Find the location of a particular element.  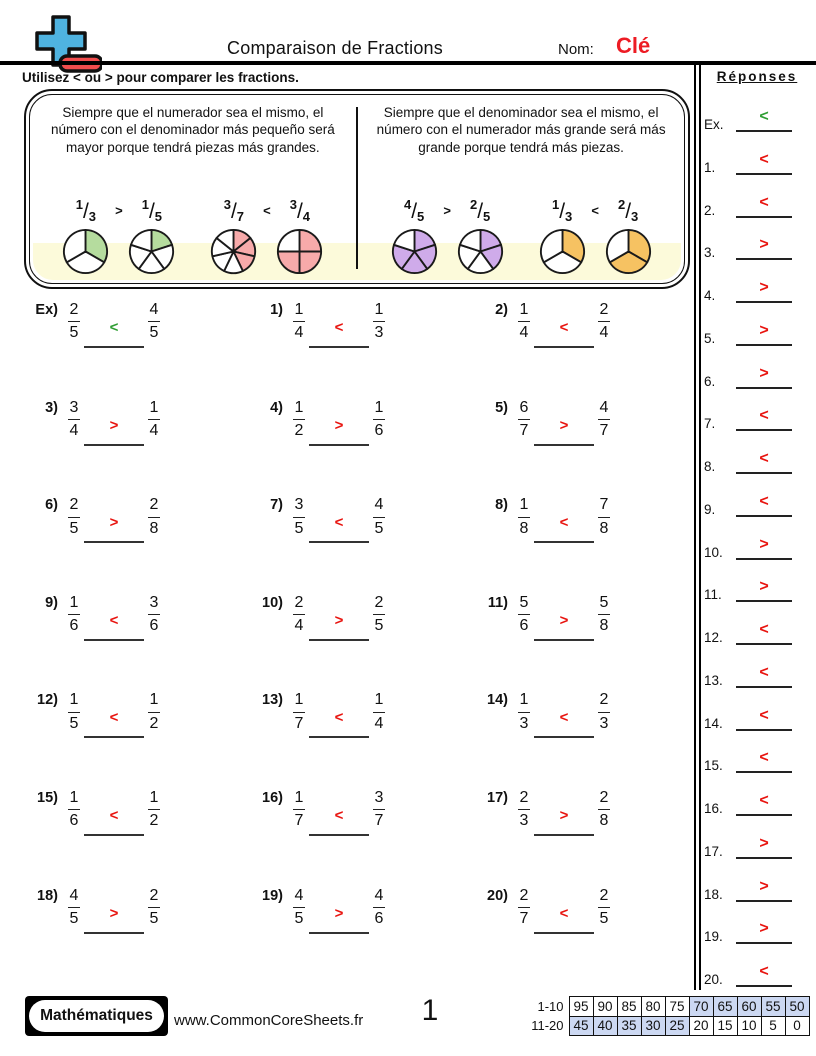

answer-item-number: 7. is located at coordinates (710, 424).